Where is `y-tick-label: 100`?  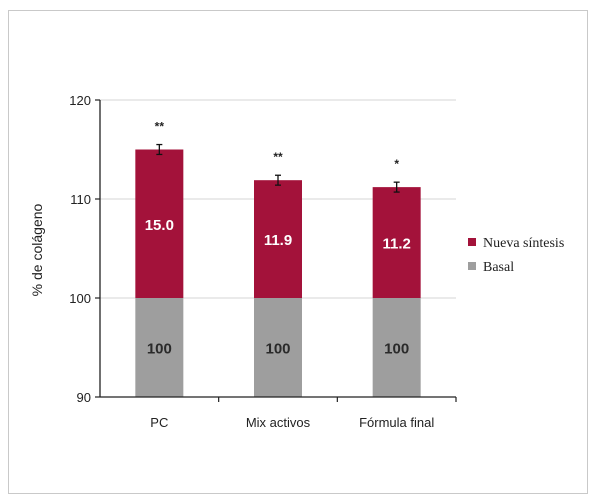
y-tick-label: 100 is located at coordinates (80, 298).